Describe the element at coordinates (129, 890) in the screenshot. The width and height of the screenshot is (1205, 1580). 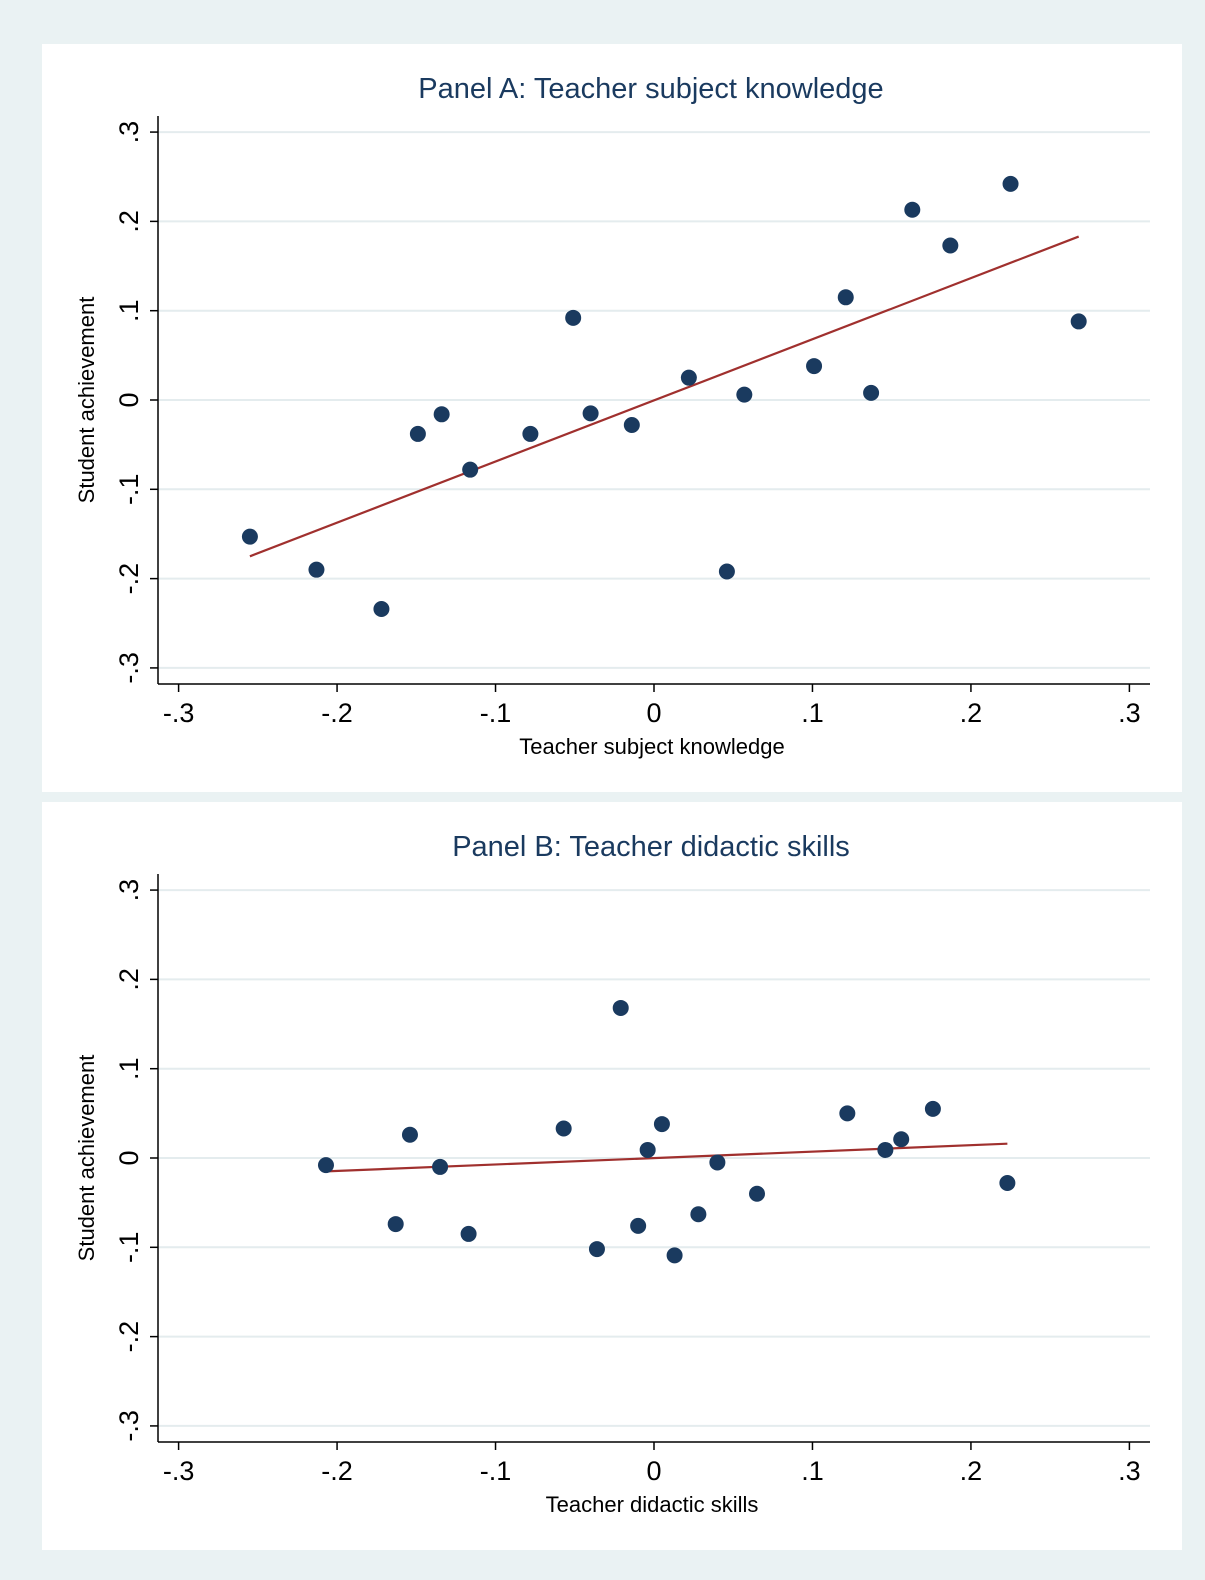
I see `panel-b-y-tick-label: .3` at that location.